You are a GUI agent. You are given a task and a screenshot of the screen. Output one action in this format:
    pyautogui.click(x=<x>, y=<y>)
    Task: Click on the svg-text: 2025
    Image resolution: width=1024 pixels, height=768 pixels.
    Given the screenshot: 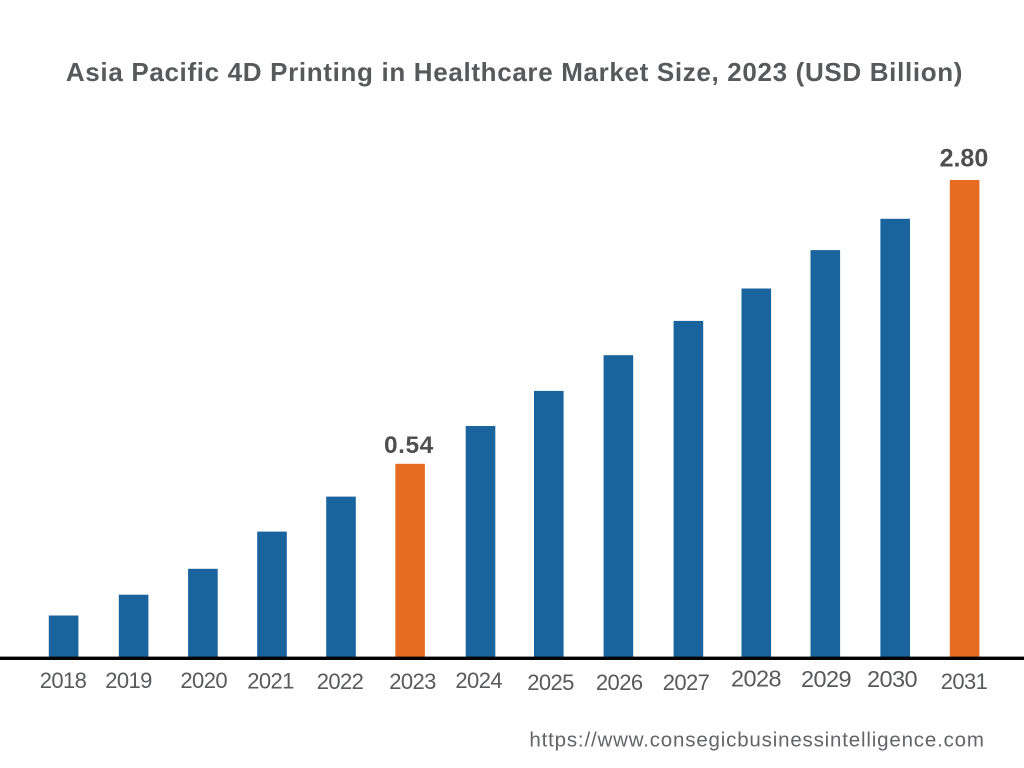 What is the action you would take?
    pyautogui.click(x=550, y=682)
    